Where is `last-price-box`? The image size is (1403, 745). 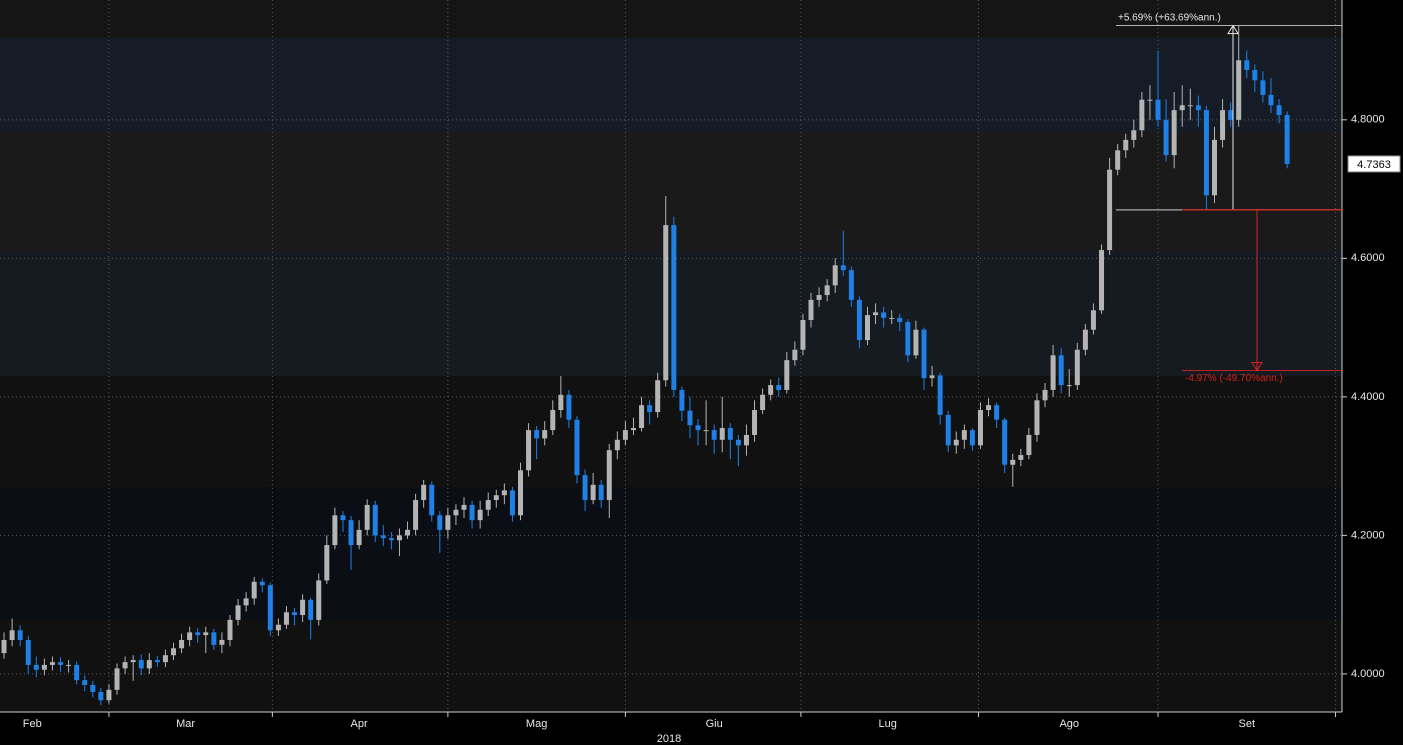 last-price-box is located at coordinates (1374, 164).